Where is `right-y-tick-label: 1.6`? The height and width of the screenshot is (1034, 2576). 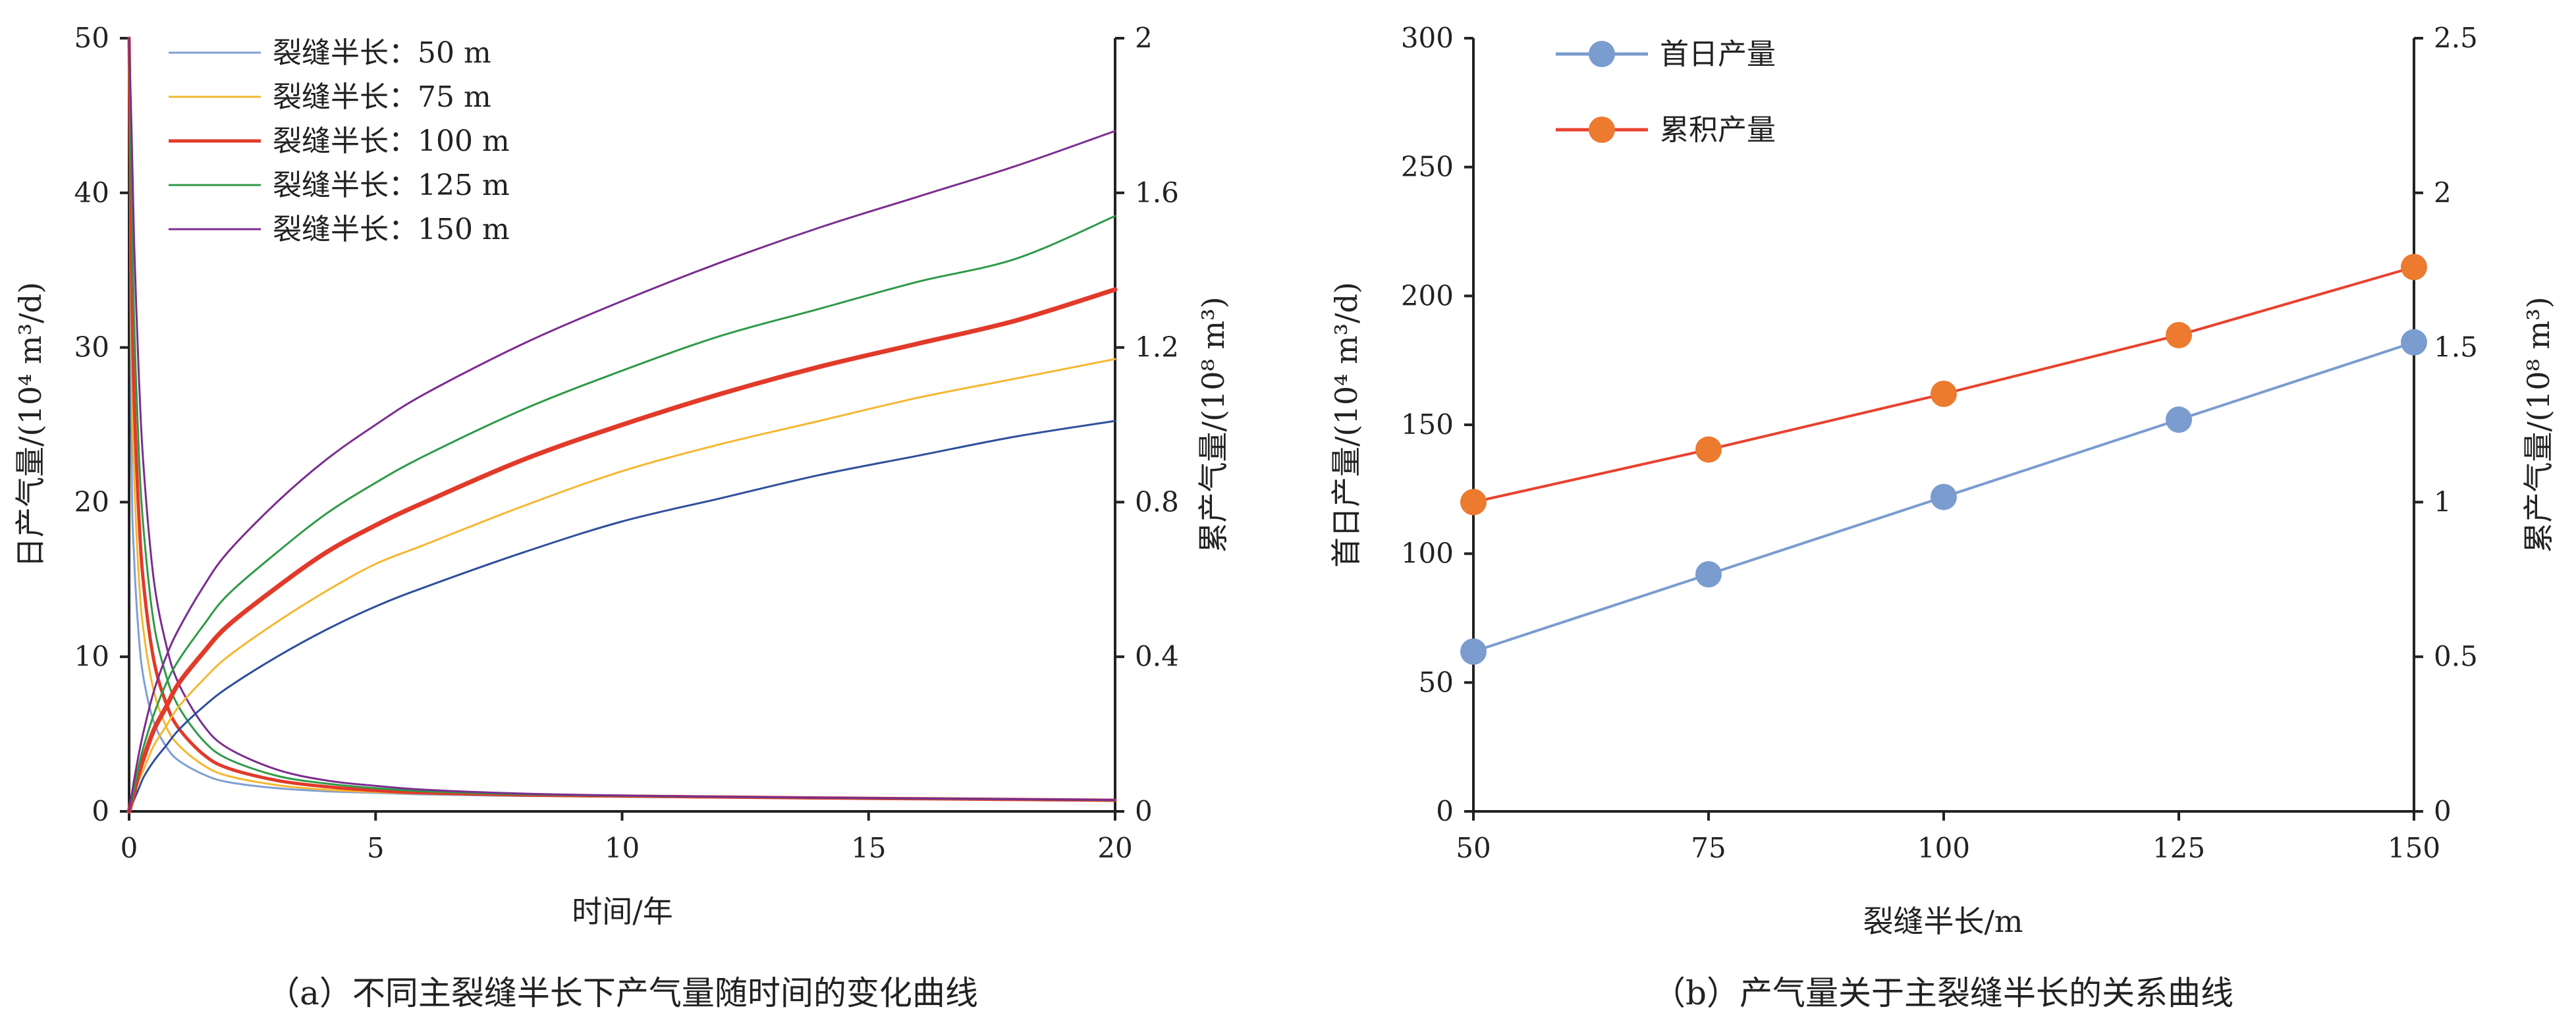 right-y-tick-label: 1.6 is located at coordinates (1157, 193).